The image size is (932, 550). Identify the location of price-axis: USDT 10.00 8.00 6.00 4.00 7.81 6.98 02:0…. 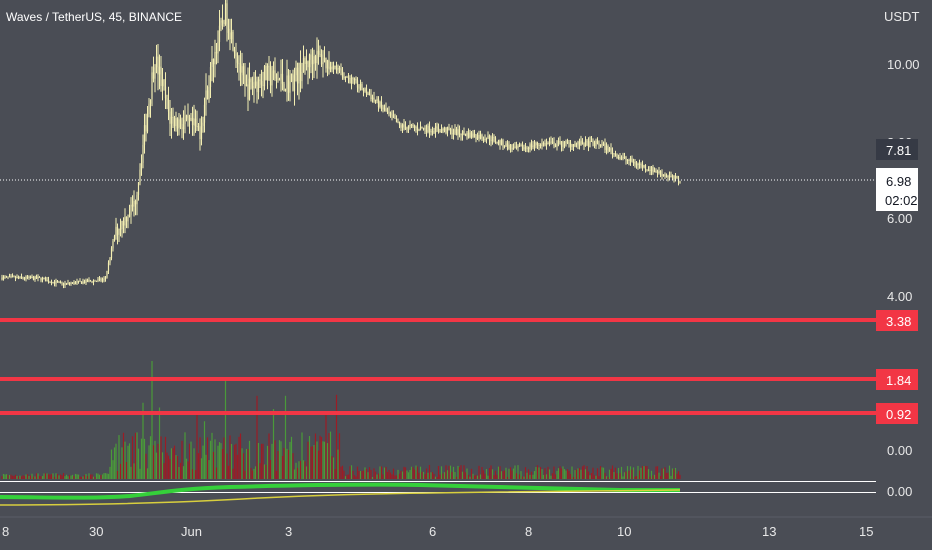
(898, 254).